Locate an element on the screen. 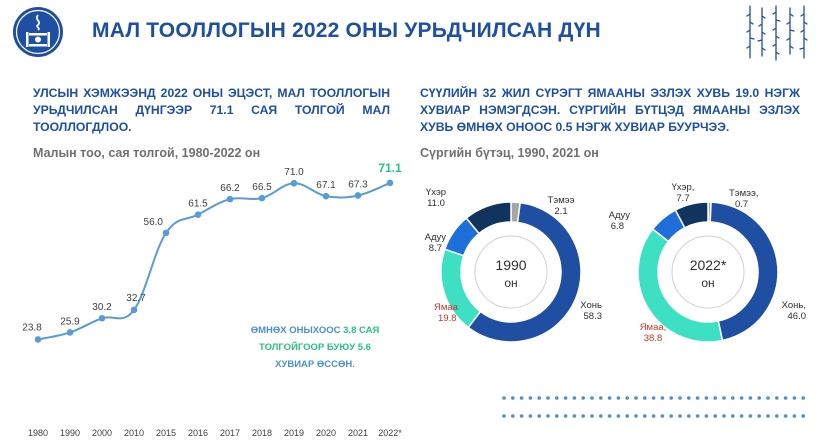  slice-label: Үхэр is located at coordinates (436, 192).